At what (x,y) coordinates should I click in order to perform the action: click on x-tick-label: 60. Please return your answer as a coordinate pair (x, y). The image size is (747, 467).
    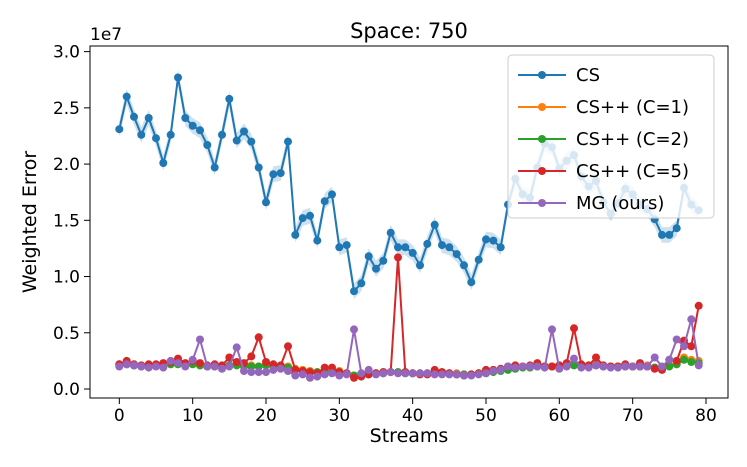
    Looking at the image, I should click on (560, 416).